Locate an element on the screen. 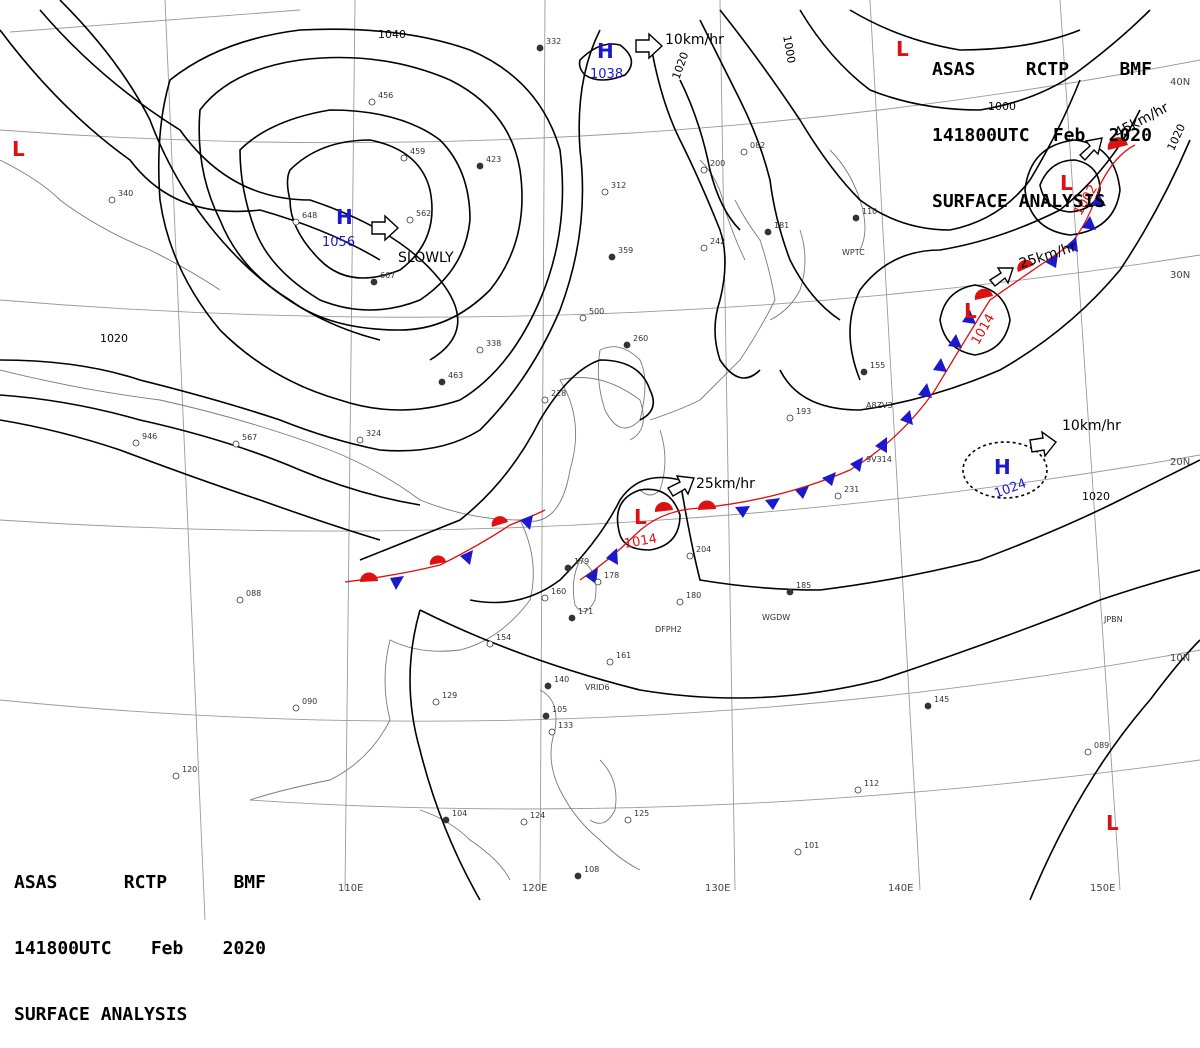  station-pressure-value: 500 is located at coordinates (596, 311).